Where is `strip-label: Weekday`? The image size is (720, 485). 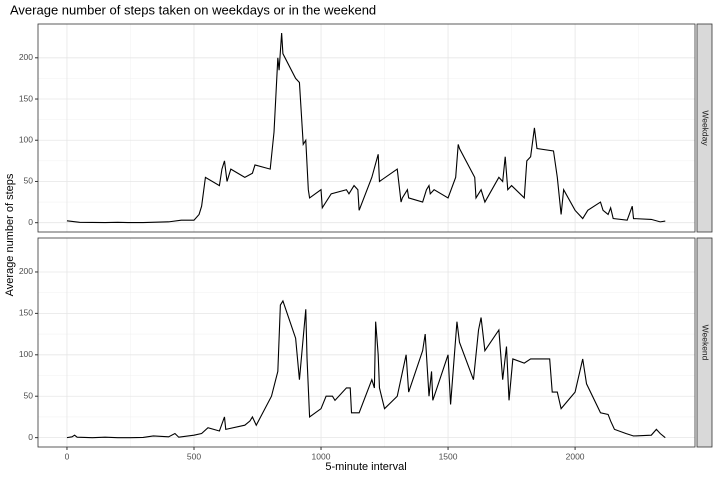 strip-label: Weekday is located at coordinates (705, 128).